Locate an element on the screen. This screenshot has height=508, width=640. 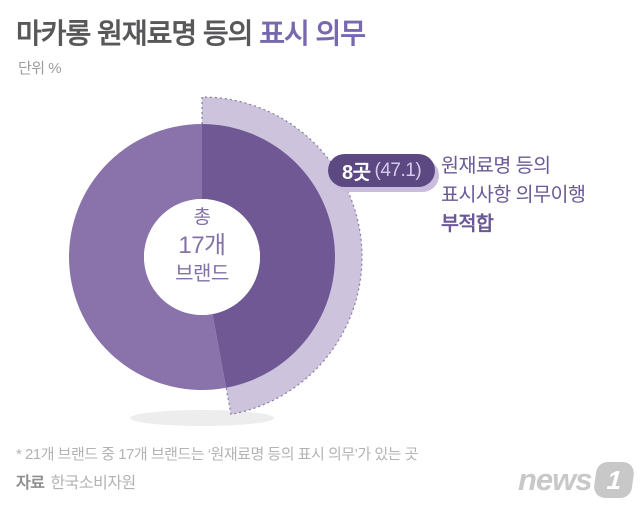
callout-badge-value: (47.1) is located at coordinates (398, 170).